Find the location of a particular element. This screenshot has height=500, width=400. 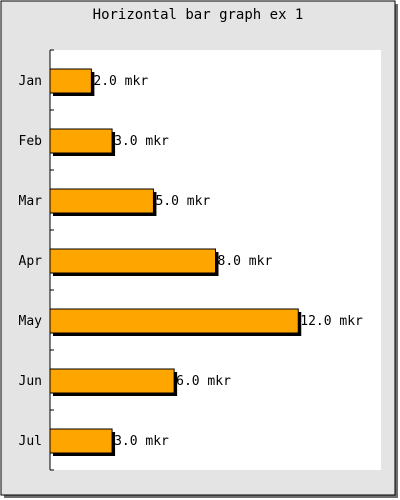

bar-mar is located at coordinates (101, 201).